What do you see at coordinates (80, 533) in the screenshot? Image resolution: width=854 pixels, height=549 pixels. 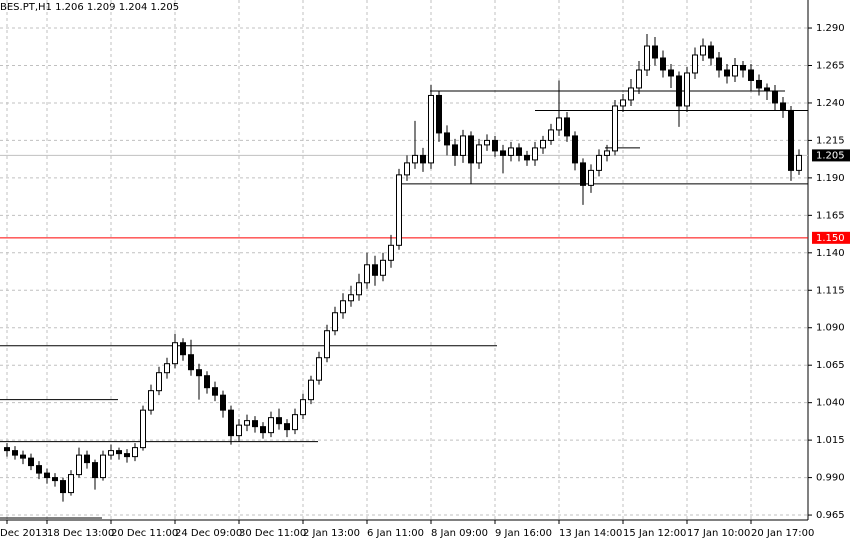 I see `x-tick-label: 18 Dec 13:00` at bounding box center [80, 533].